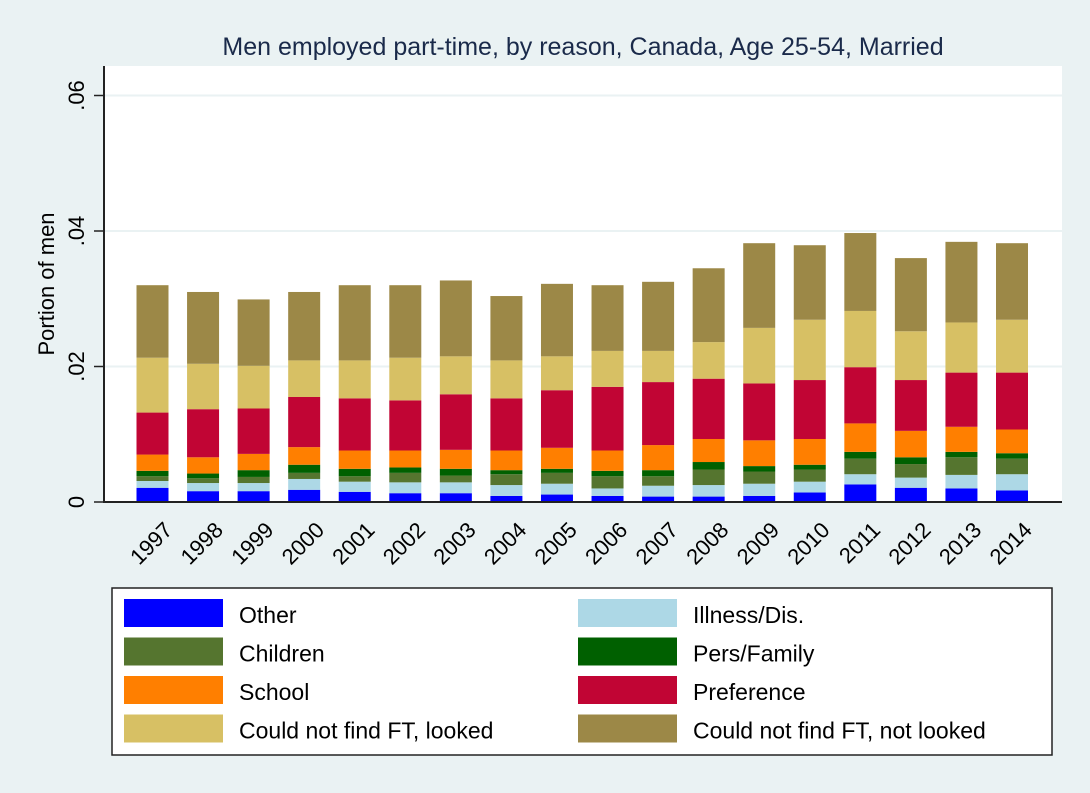 Image resolution: width=1090 pixels, height=793 pixels. What do you see at coordinates (455, 497) in the screenshot?
I see `bar-segment-other-2003` at bounding box center [455, 497].